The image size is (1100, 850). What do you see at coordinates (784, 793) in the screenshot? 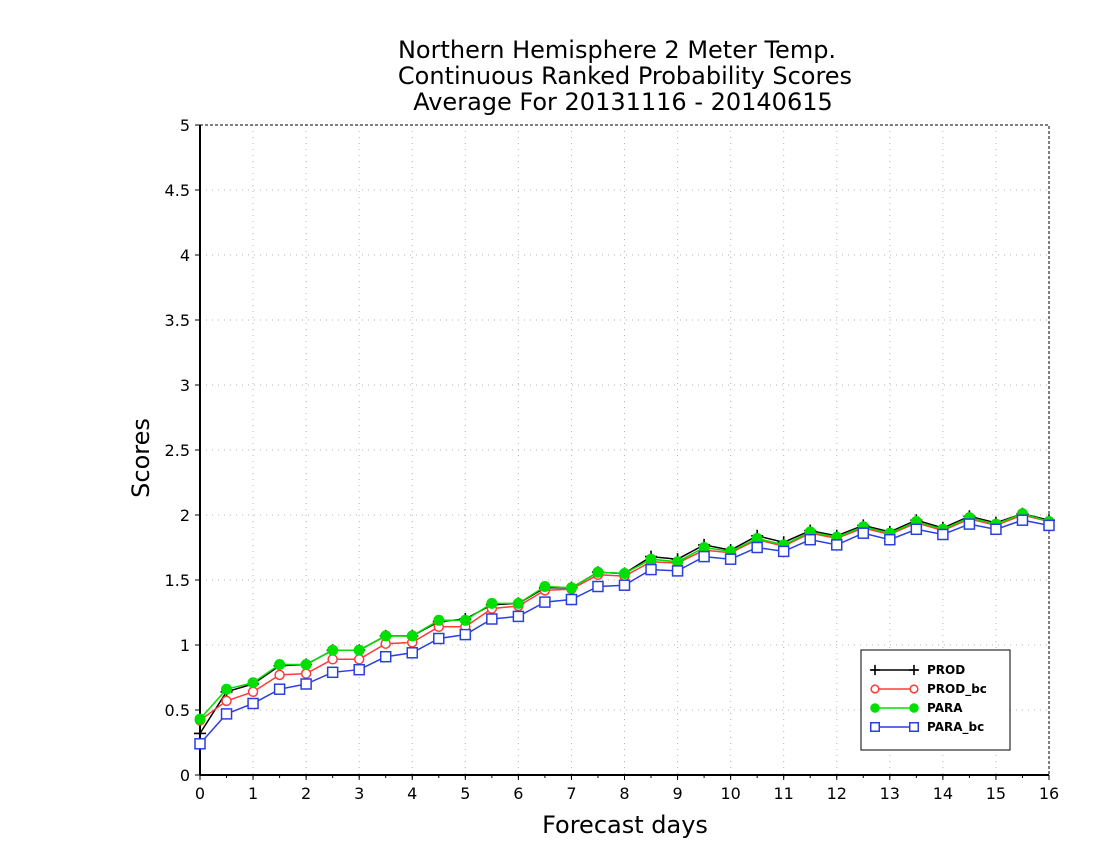
I see `x-tick-label: 11` at bounding box center [784, 793].